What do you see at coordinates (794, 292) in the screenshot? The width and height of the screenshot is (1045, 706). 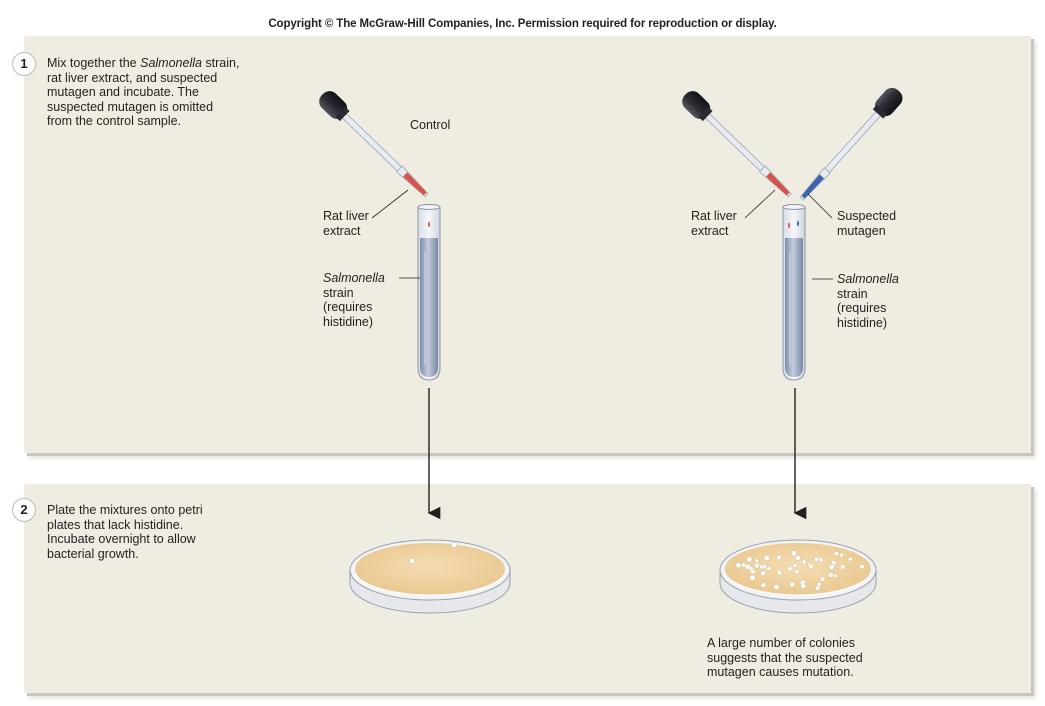 I see `mutagen-test-tube` at bounding box center [794, 292].